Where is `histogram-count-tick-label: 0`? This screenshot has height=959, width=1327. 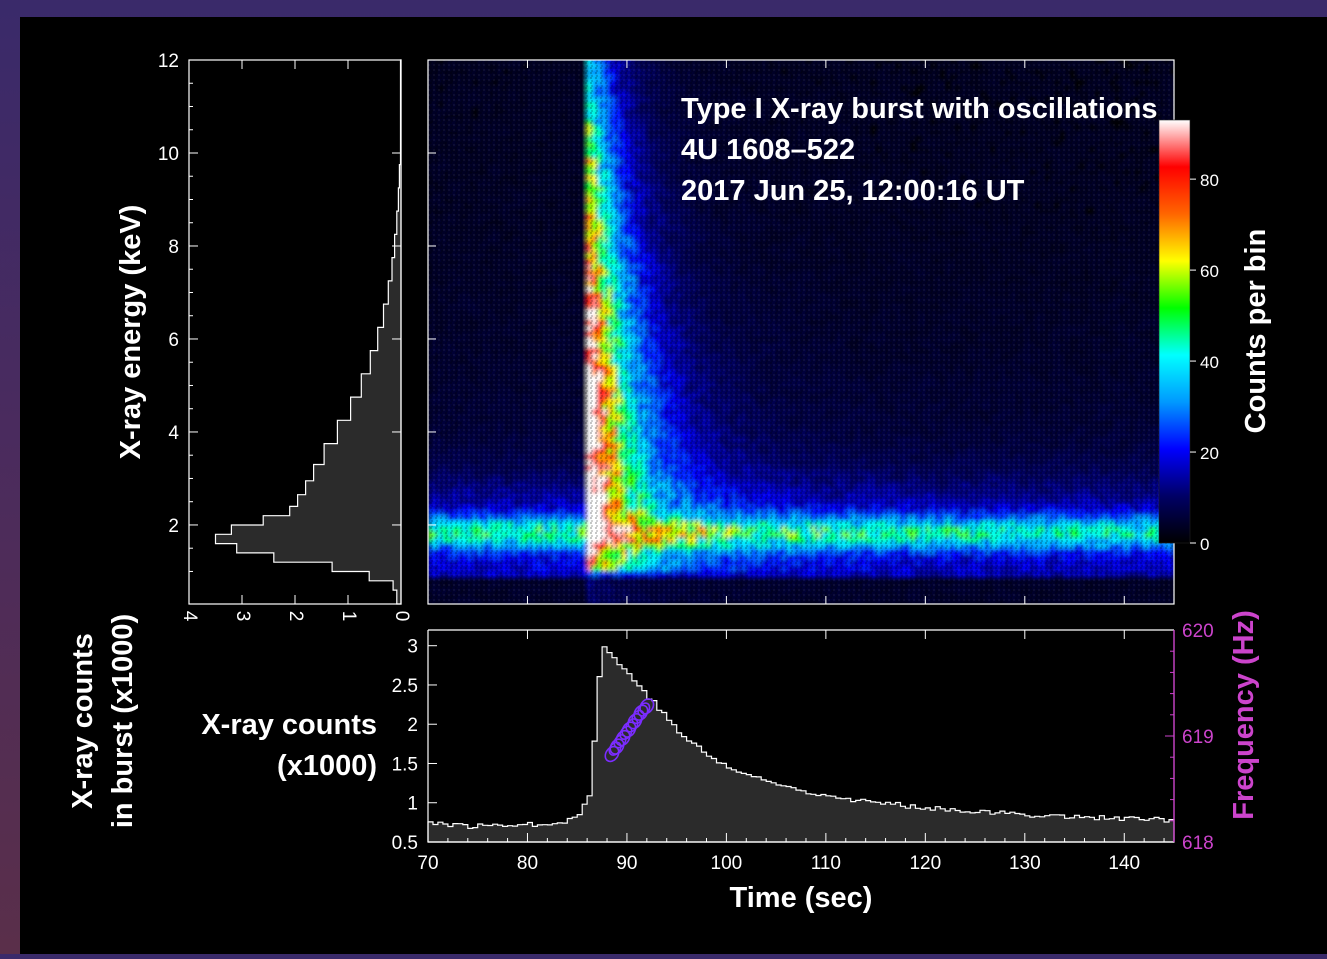 histogram-count-tick-label: 0 is located at coordinates (401, 616).